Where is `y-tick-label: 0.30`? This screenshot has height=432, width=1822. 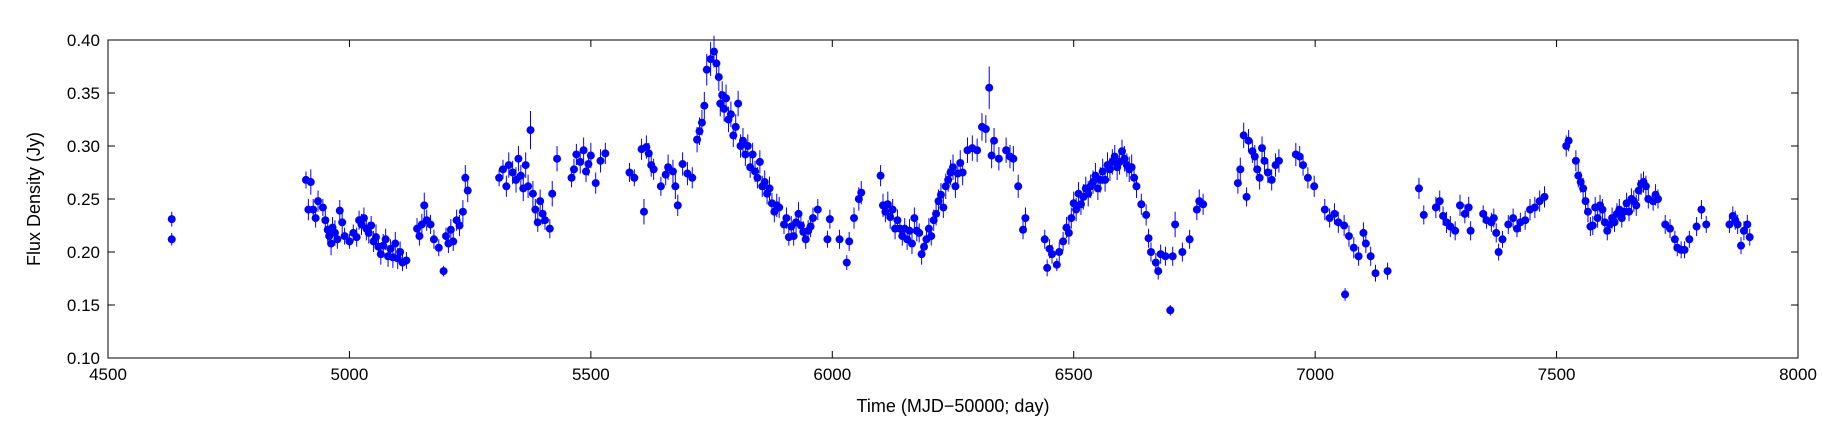
y-tick-label: 0.30 is located at coordinates (83, 146).